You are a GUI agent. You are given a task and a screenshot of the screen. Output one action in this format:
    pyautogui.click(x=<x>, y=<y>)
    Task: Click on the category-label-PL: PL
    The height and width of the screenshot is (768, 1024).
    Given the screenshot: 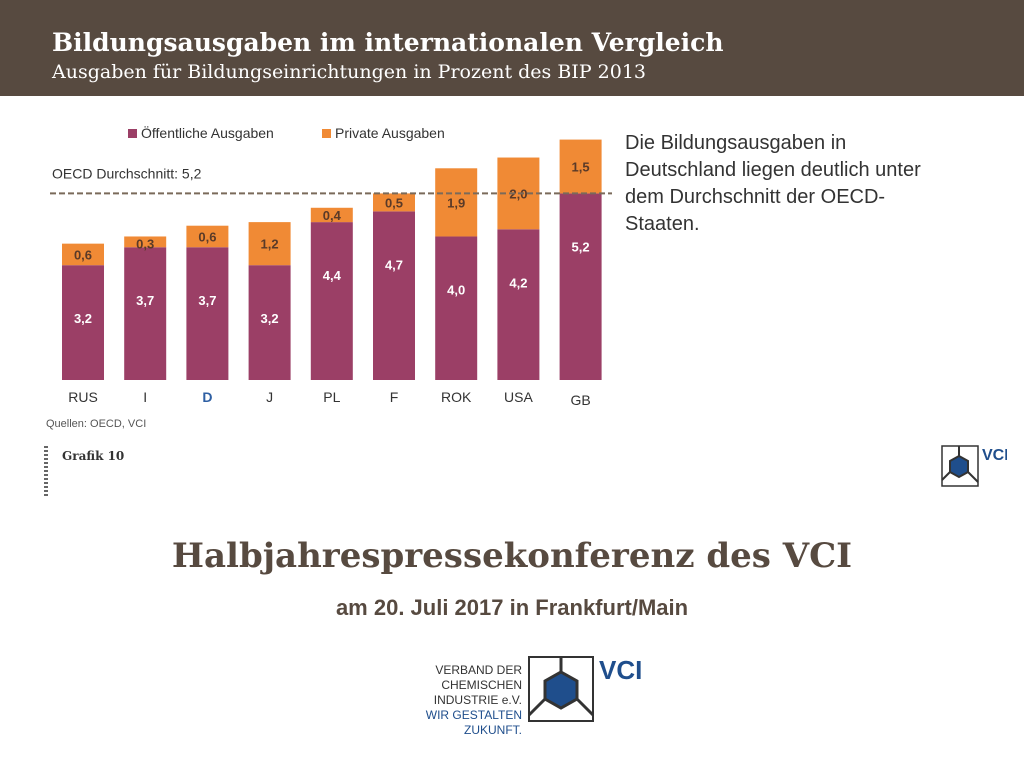 What is the action you would take?
    pyautogui.click(x=331, y=397)
    